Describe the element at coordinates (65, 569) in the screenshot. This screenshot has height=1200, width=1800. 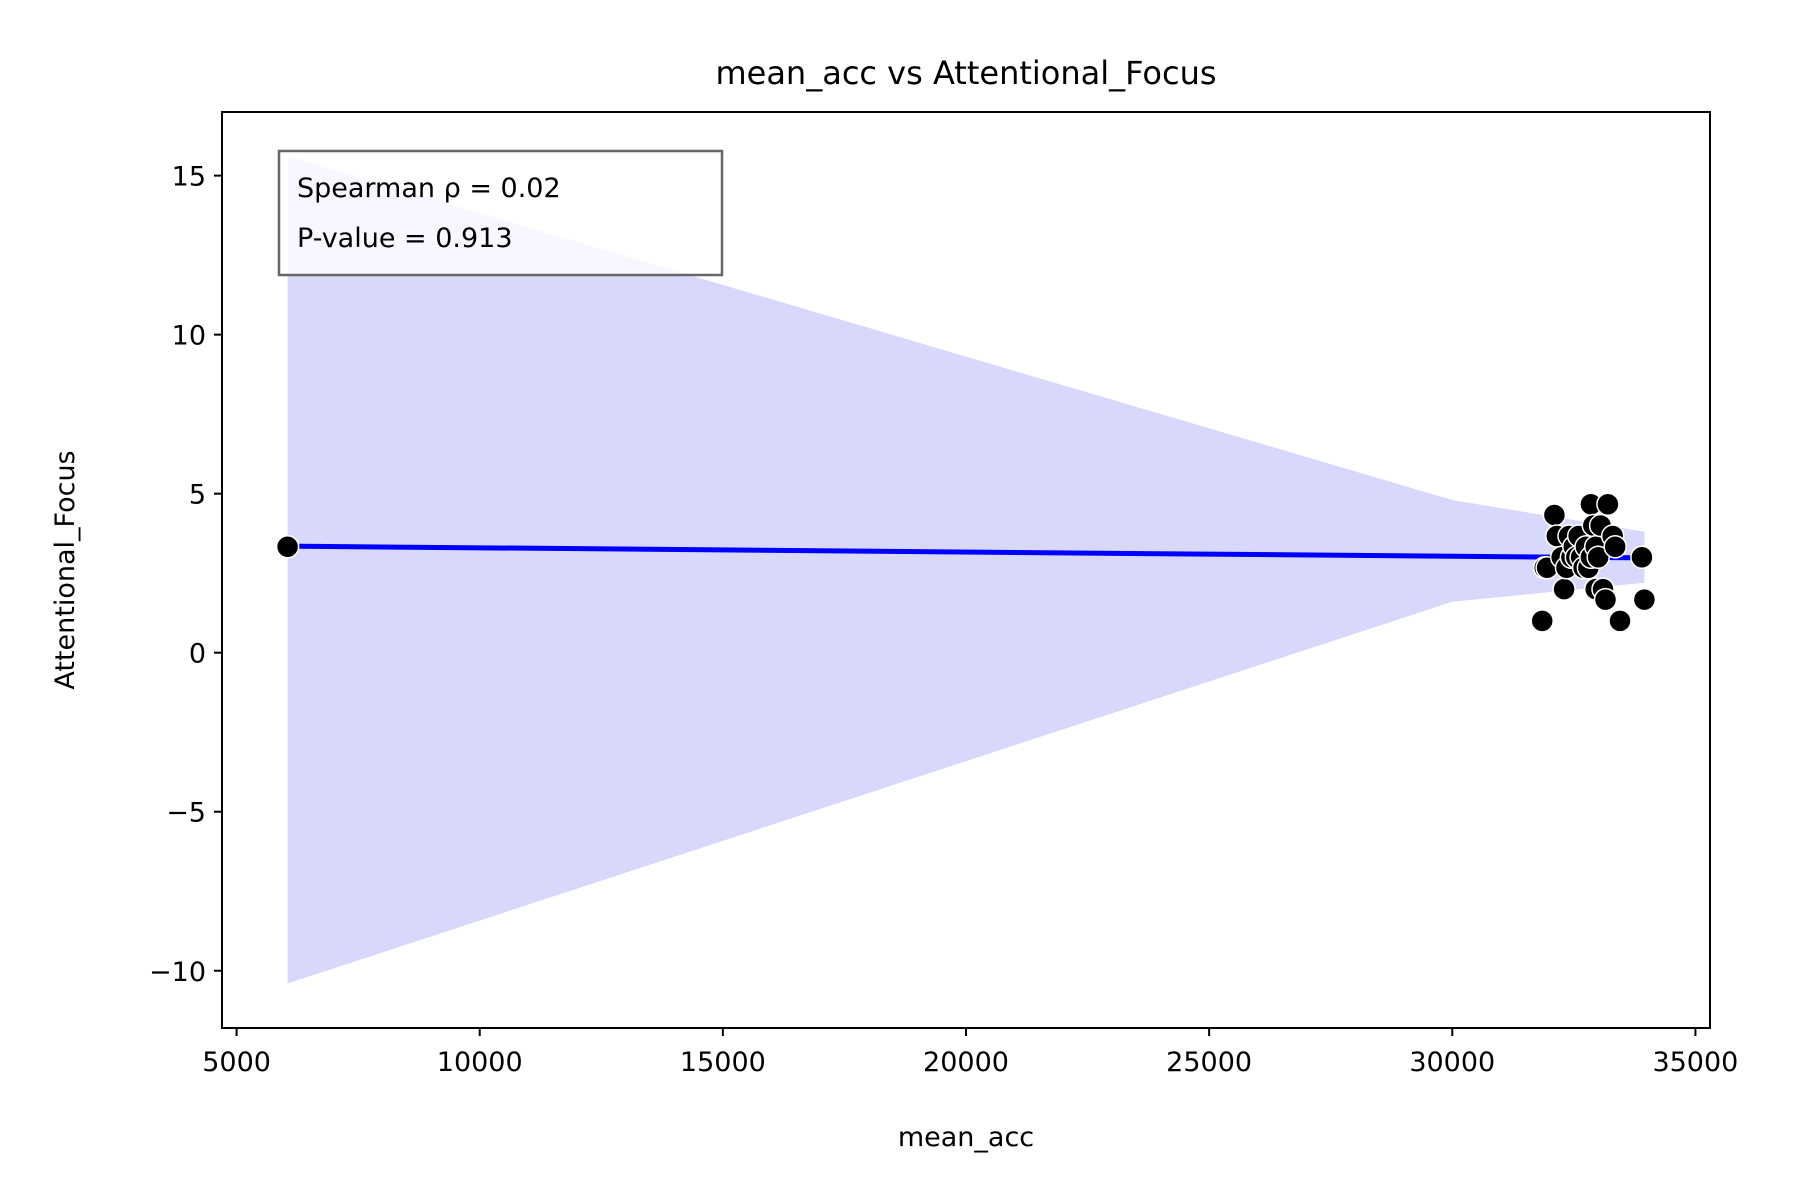
I see `y-axis-label: Attentional_Focus` at that location.